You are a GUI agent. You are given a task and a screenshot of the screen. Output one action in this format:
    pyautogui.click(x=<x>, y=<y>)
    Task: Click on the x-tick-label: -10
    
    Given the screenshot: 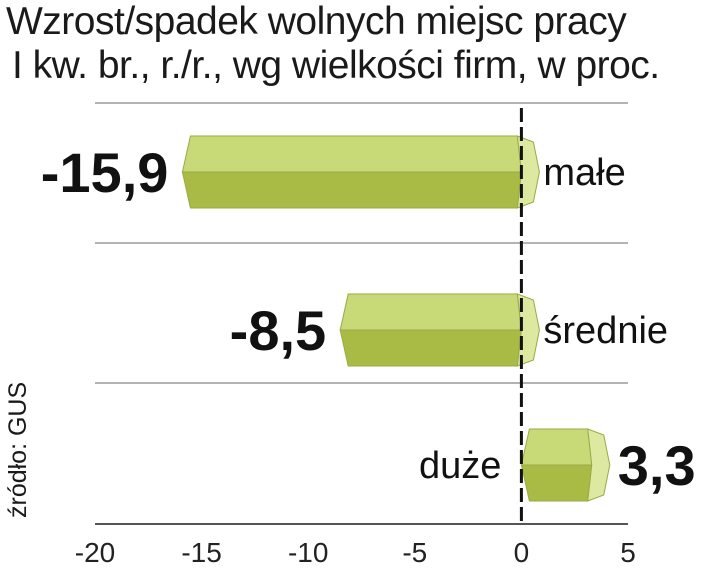 What is the action you would take?
    pyautogui.click(x=308, y=552)
    